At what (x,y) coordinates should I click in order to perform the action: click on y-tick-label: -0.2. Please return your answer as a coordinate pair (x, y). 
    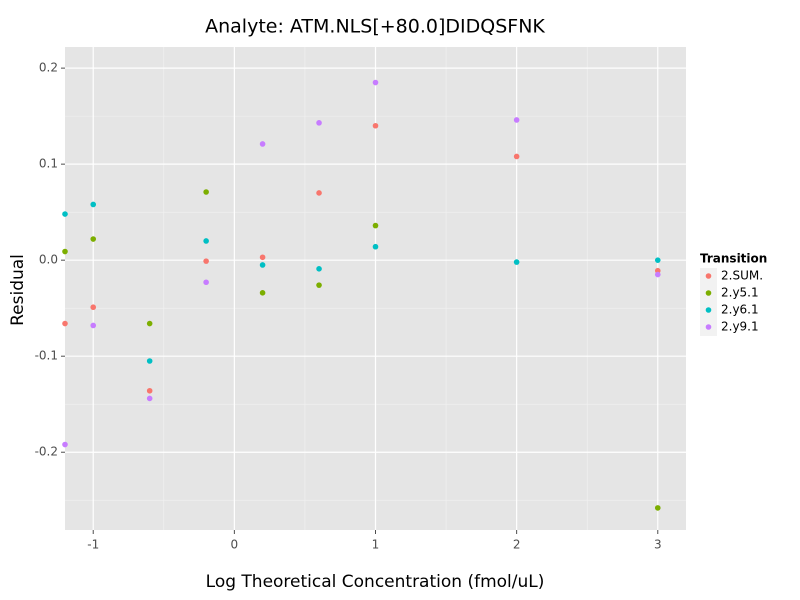
    Looking at the image, I should click on (46, 452).